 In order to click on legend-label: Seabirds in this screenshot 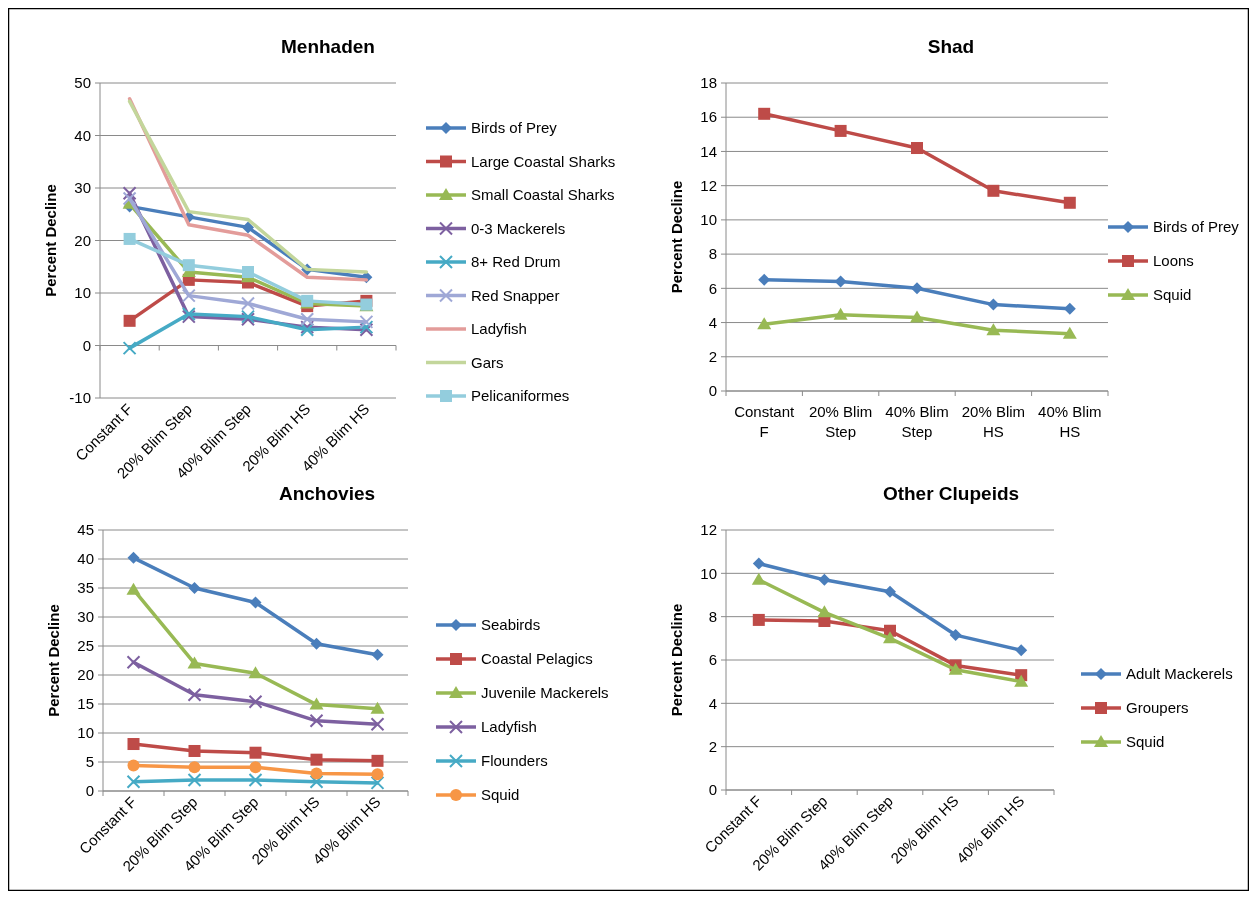, I will do `click(511, 625)`.